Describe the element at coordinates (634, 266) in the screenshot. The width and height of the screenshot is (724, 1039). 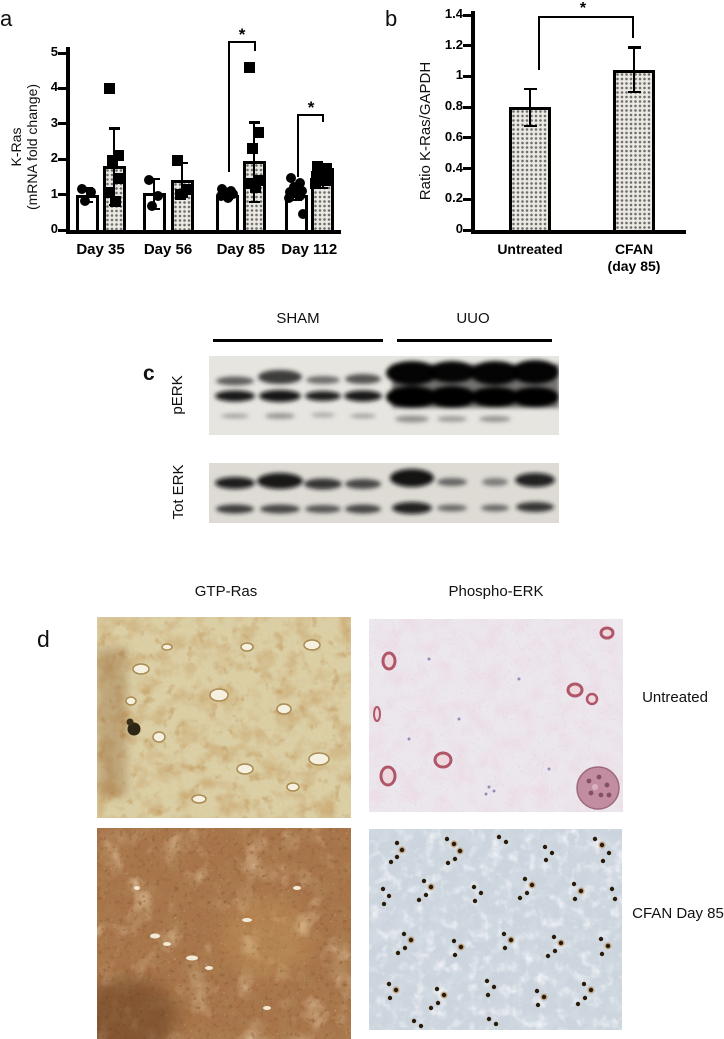
I see `panel-b-category-label: (day 85)` at that location.